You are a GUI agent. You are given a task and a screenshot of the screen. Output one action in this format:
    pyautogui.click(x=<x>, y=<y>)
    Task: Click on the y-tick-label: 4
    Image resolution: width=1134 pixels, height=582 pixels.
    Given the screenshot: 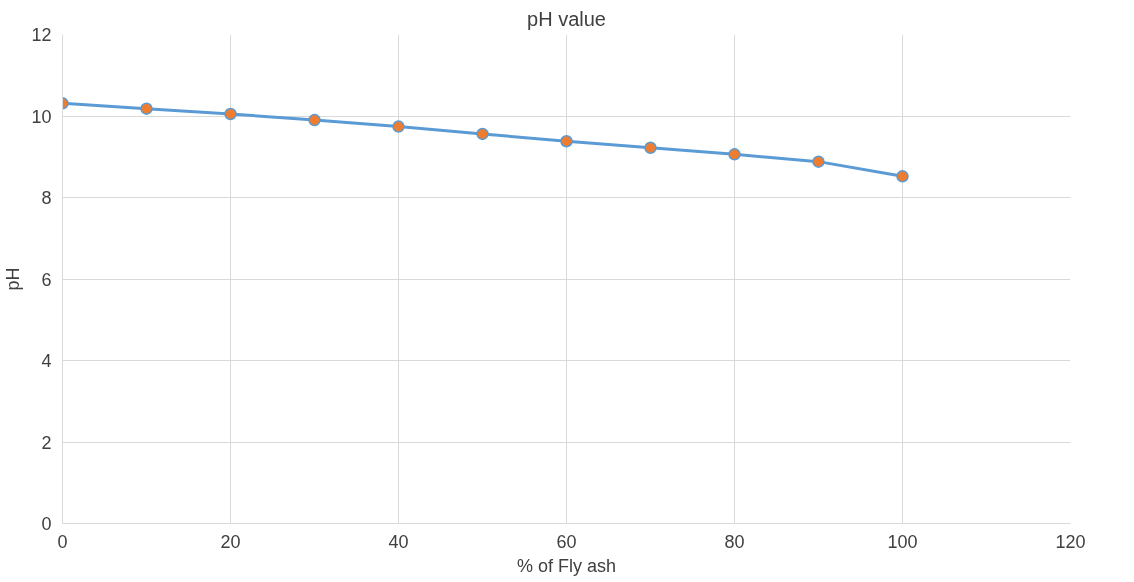 What is the action you would take?
    pyautogui.click(x=46, y=361)
    